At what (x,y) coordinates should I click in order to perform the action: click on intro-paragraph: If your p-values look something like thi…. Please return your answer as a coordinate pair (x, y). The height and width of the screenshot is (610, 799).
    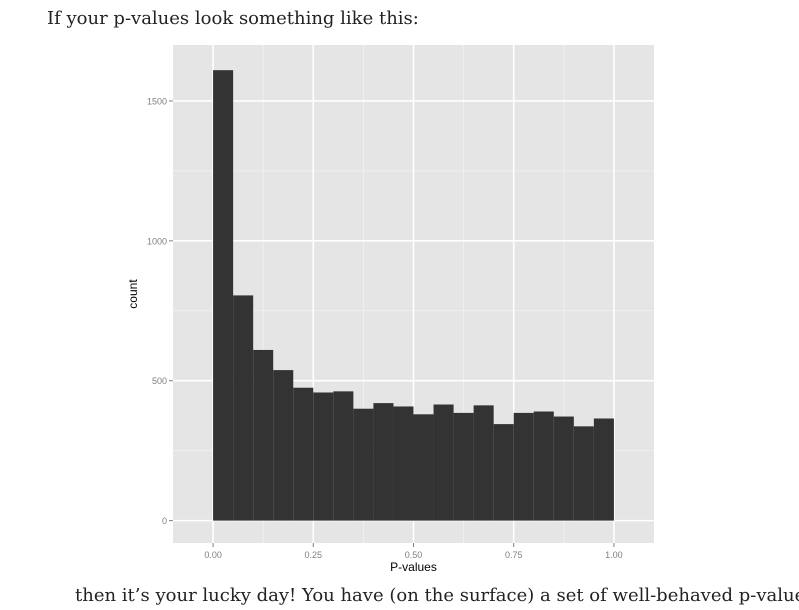
    Looking at the image, I should click on (233, 18).